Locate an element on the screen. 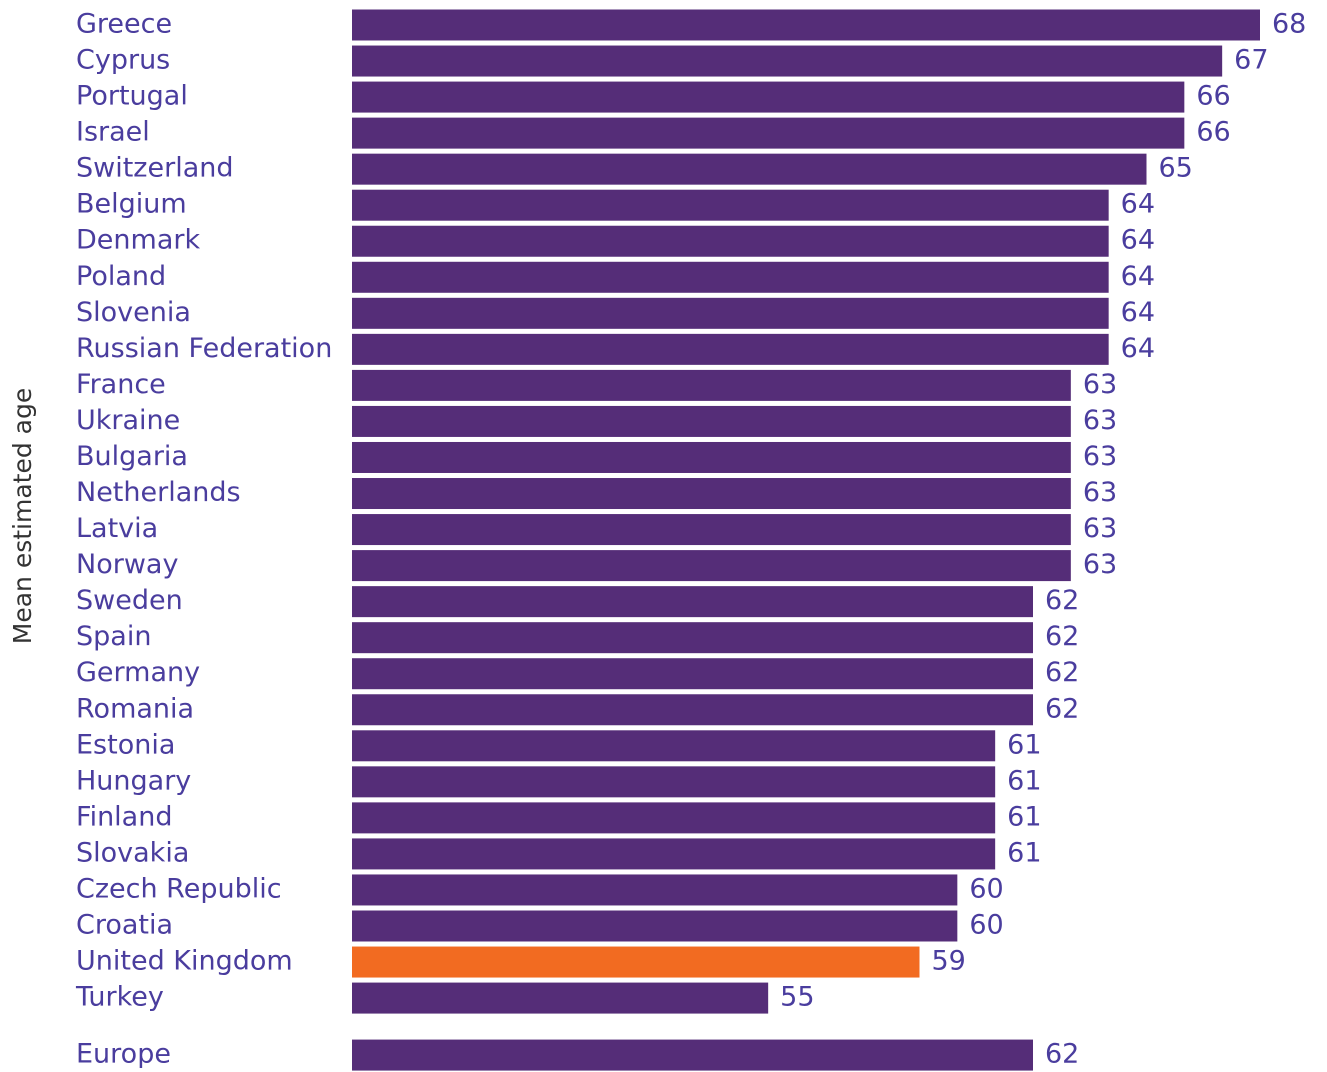 The width and height of the screenshot is (1327, 1072). category-label: Czech Republic is located at coordinates (179, 888).